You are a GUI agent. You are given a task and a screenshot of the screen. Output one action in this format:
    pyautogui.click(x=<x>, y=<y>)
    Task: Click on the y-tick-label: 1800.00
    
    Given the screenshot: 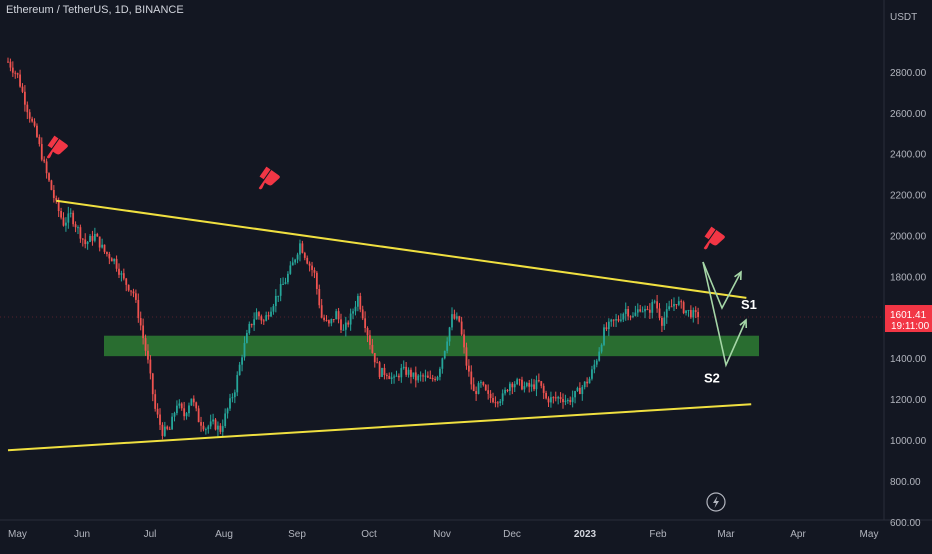 What is the action you would take?
    pyautogui.click(x=908, y=277)
    